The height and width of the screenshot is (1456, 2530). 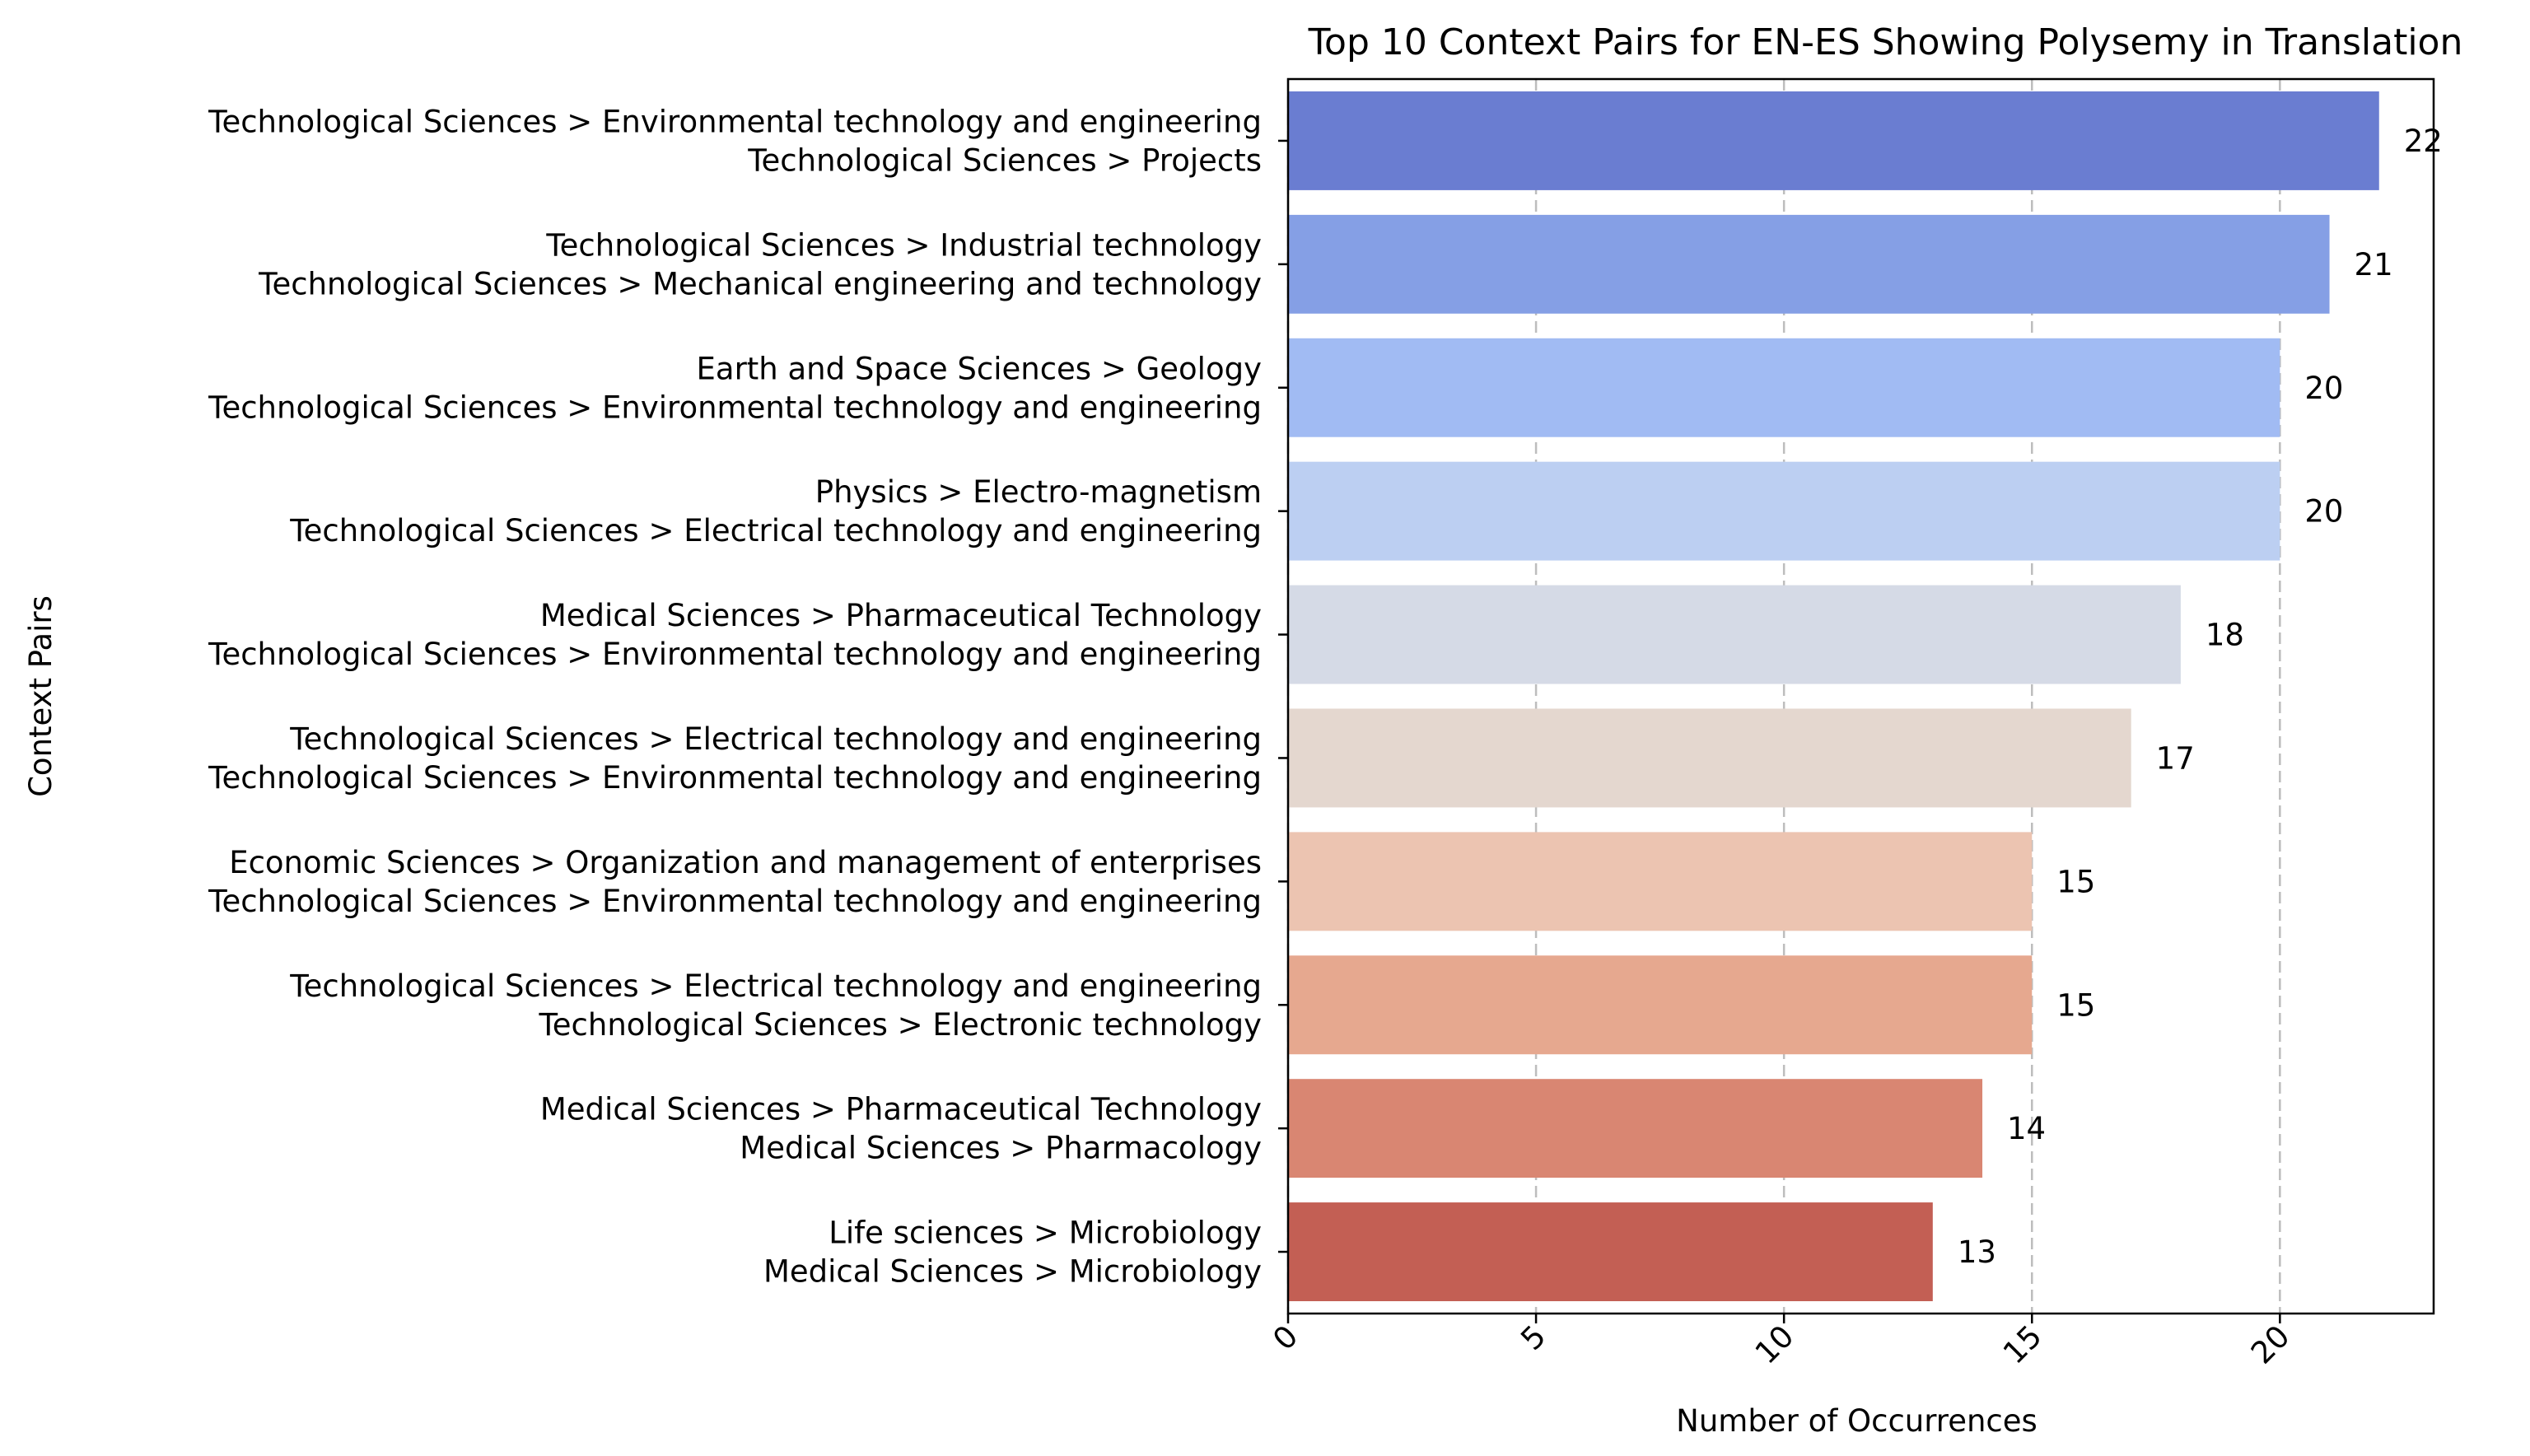 What do you see at coordinates (2027, 1128) in the screenshot?
I see `data-label: 14` at bounding box center [2027, 1128].